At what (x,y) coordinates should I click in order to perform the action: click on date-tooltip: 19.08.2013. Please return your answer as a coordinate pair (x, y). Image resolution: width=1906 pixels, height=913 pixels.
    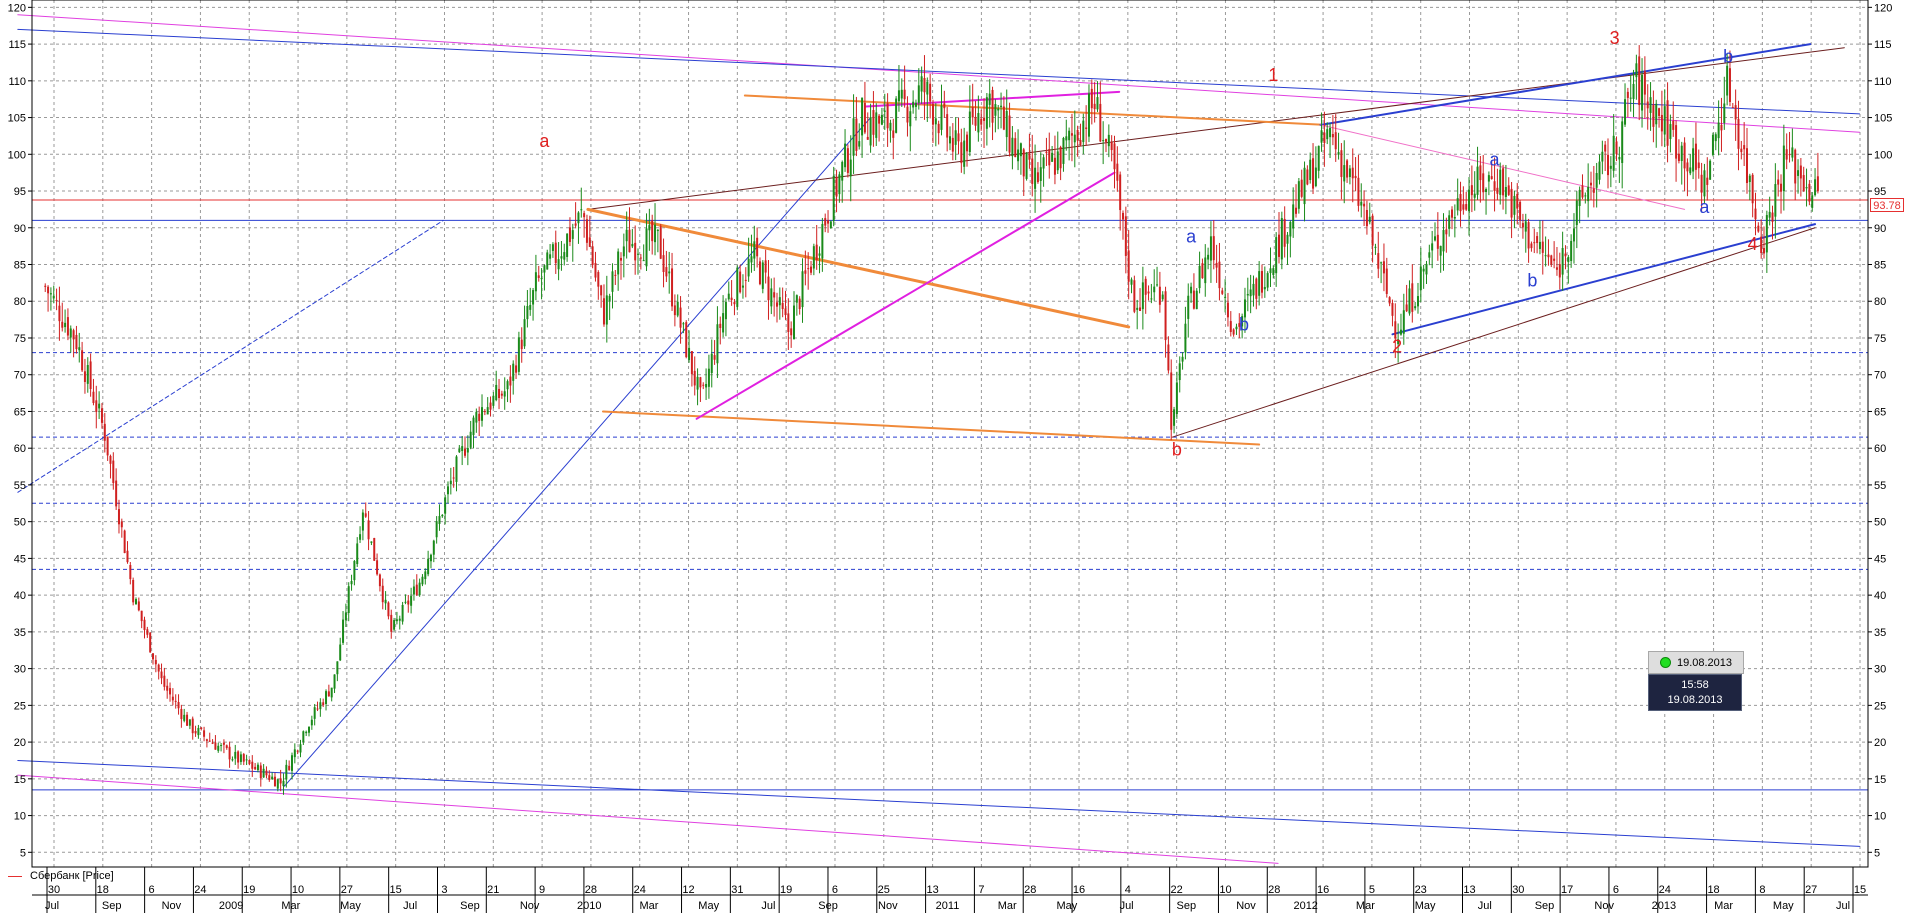
    Looking at the image, I should click on (1696, 662).